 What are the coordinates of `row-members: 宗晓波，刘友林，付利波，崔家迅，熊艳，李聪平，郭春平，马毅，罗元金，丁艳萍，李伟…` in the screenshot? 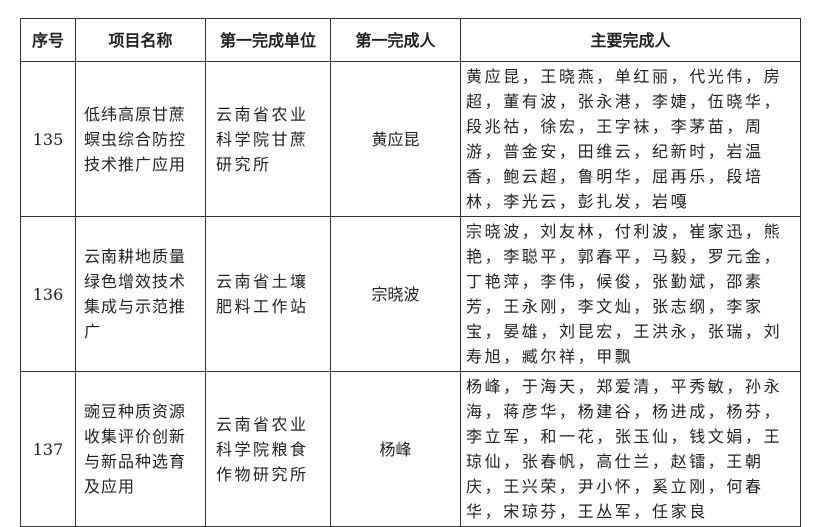 It's located at (630, 294).